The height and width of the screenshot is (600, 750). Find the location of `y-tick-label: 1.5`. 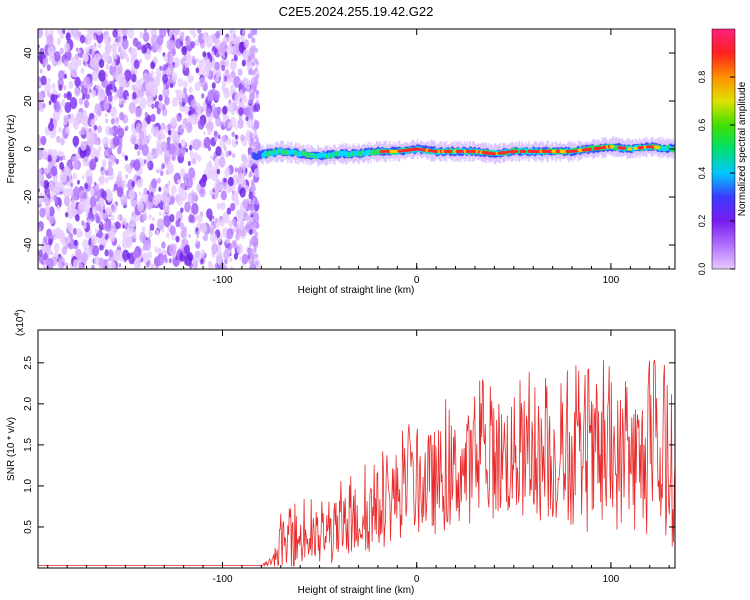

y-tick-label: 1.5 is located at coordinates (28, 445).